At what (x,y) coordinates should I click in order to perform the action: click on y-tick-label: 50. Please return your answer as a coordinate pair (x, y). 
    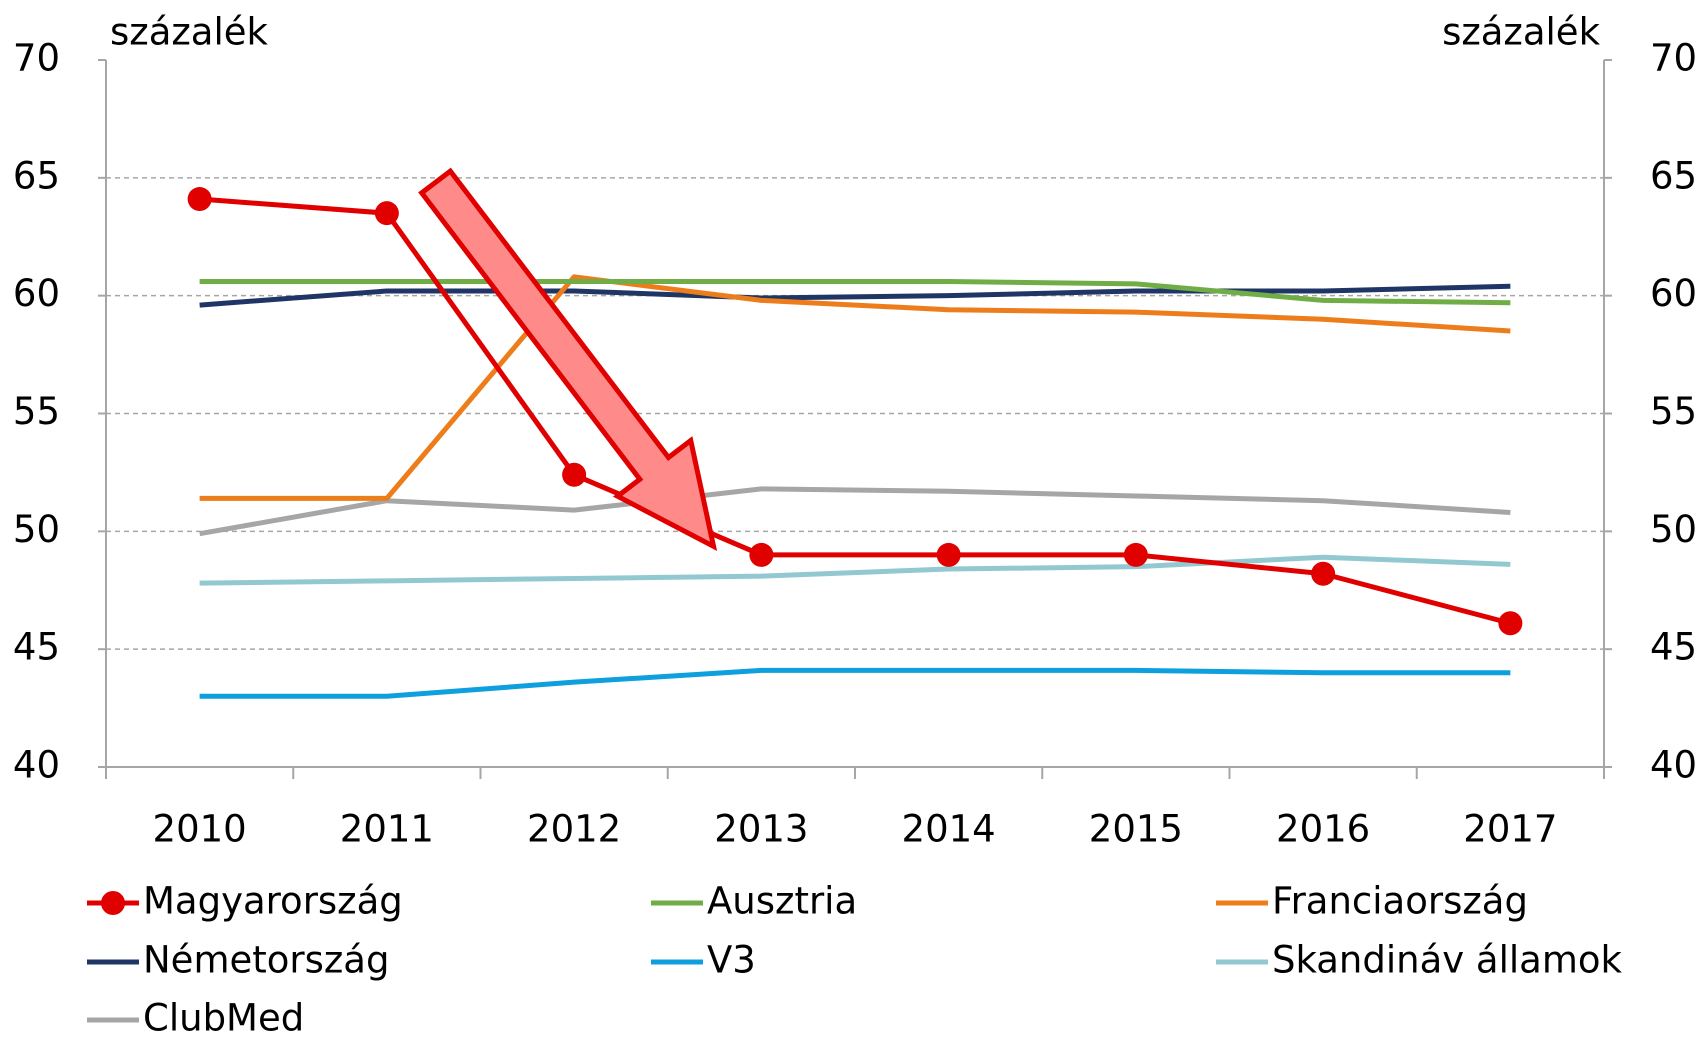
    Looking at the image, I should click on (36, 529).